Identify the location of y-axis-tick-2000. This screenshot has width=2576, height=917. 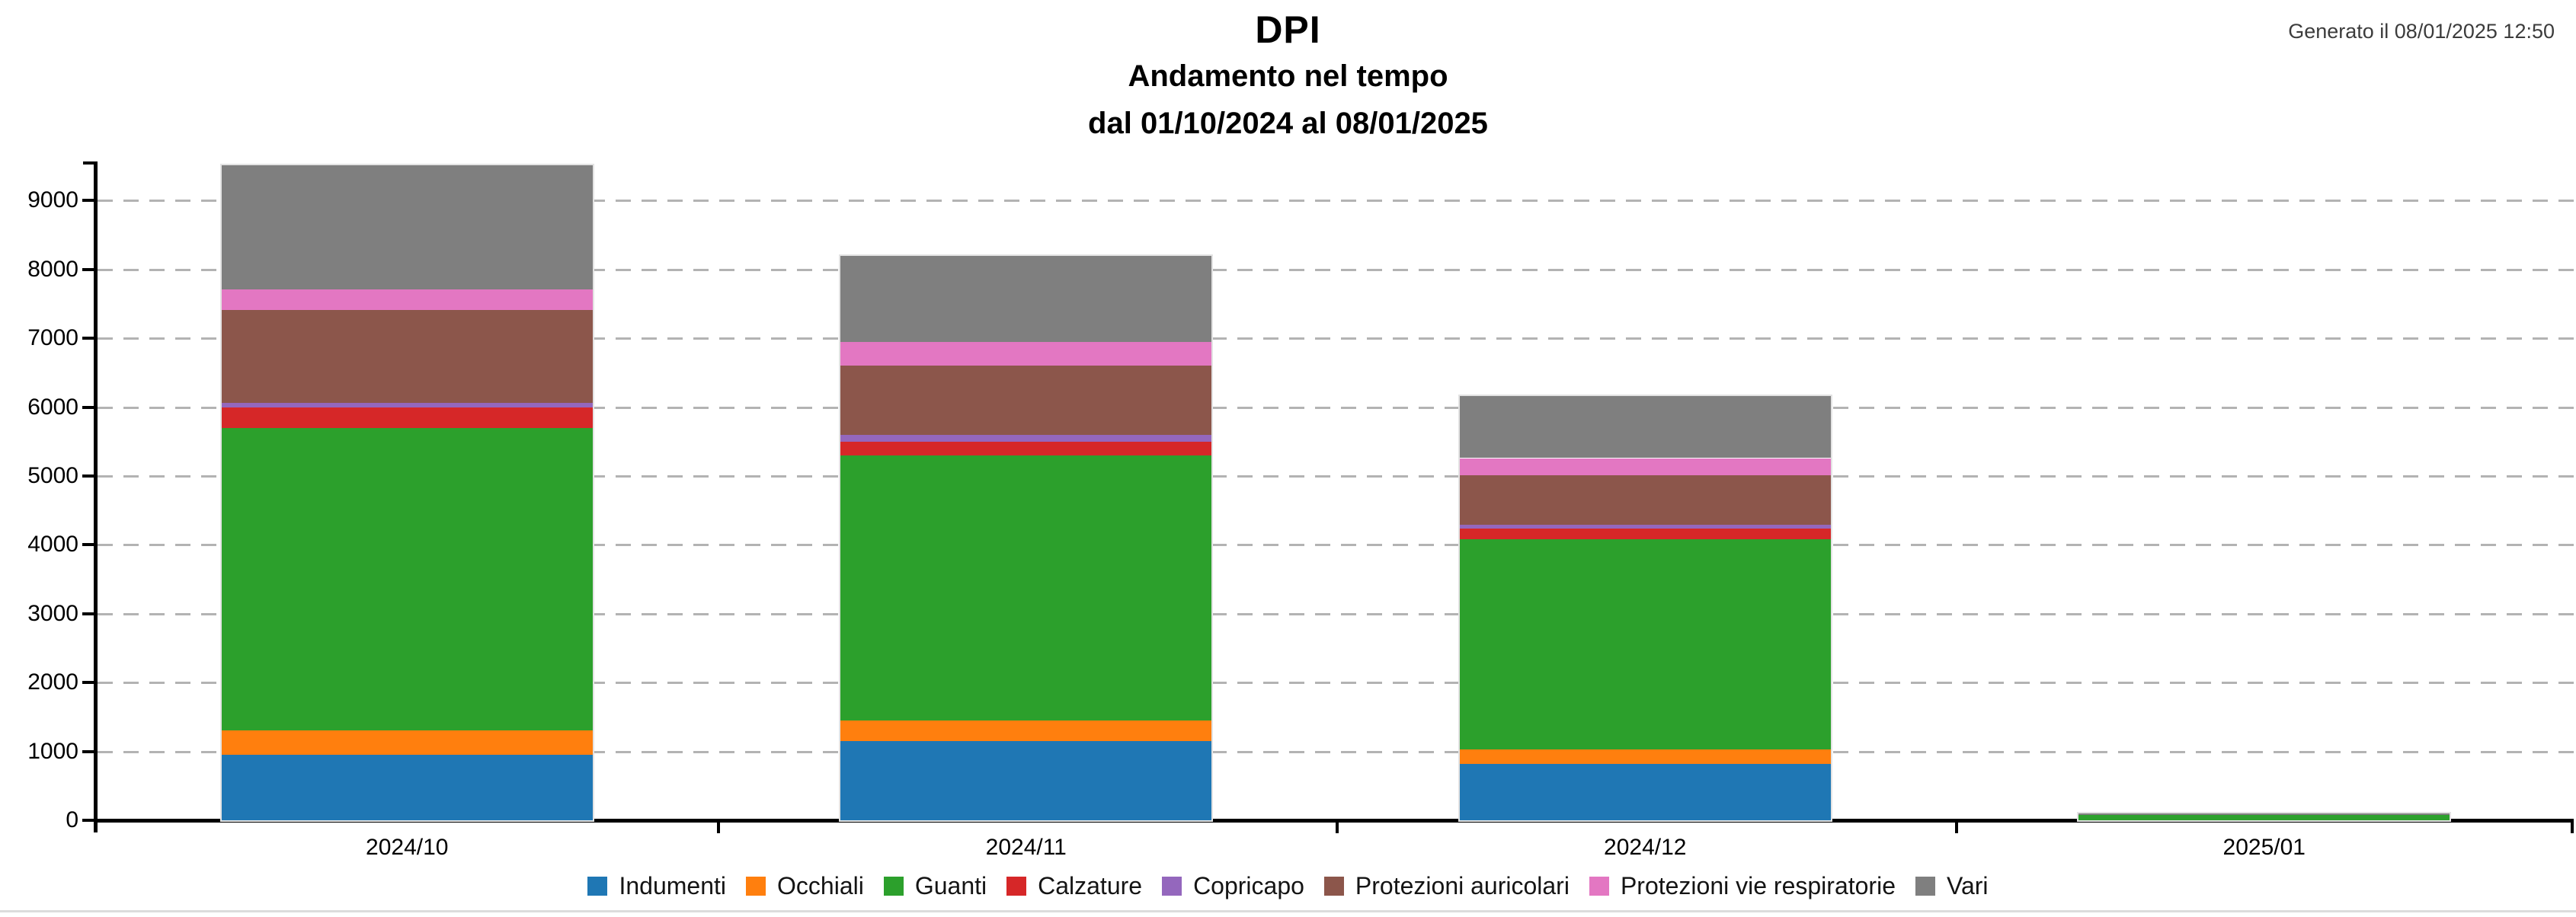
(88, 683).